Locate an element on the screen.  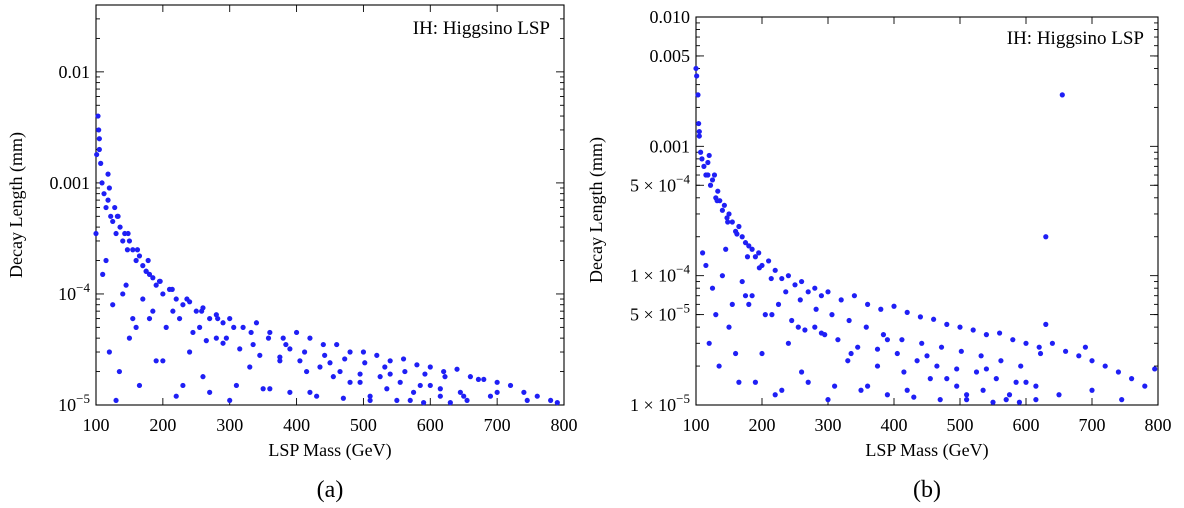
x-tick-label-a: 500 is located at coordinates (363, 425).